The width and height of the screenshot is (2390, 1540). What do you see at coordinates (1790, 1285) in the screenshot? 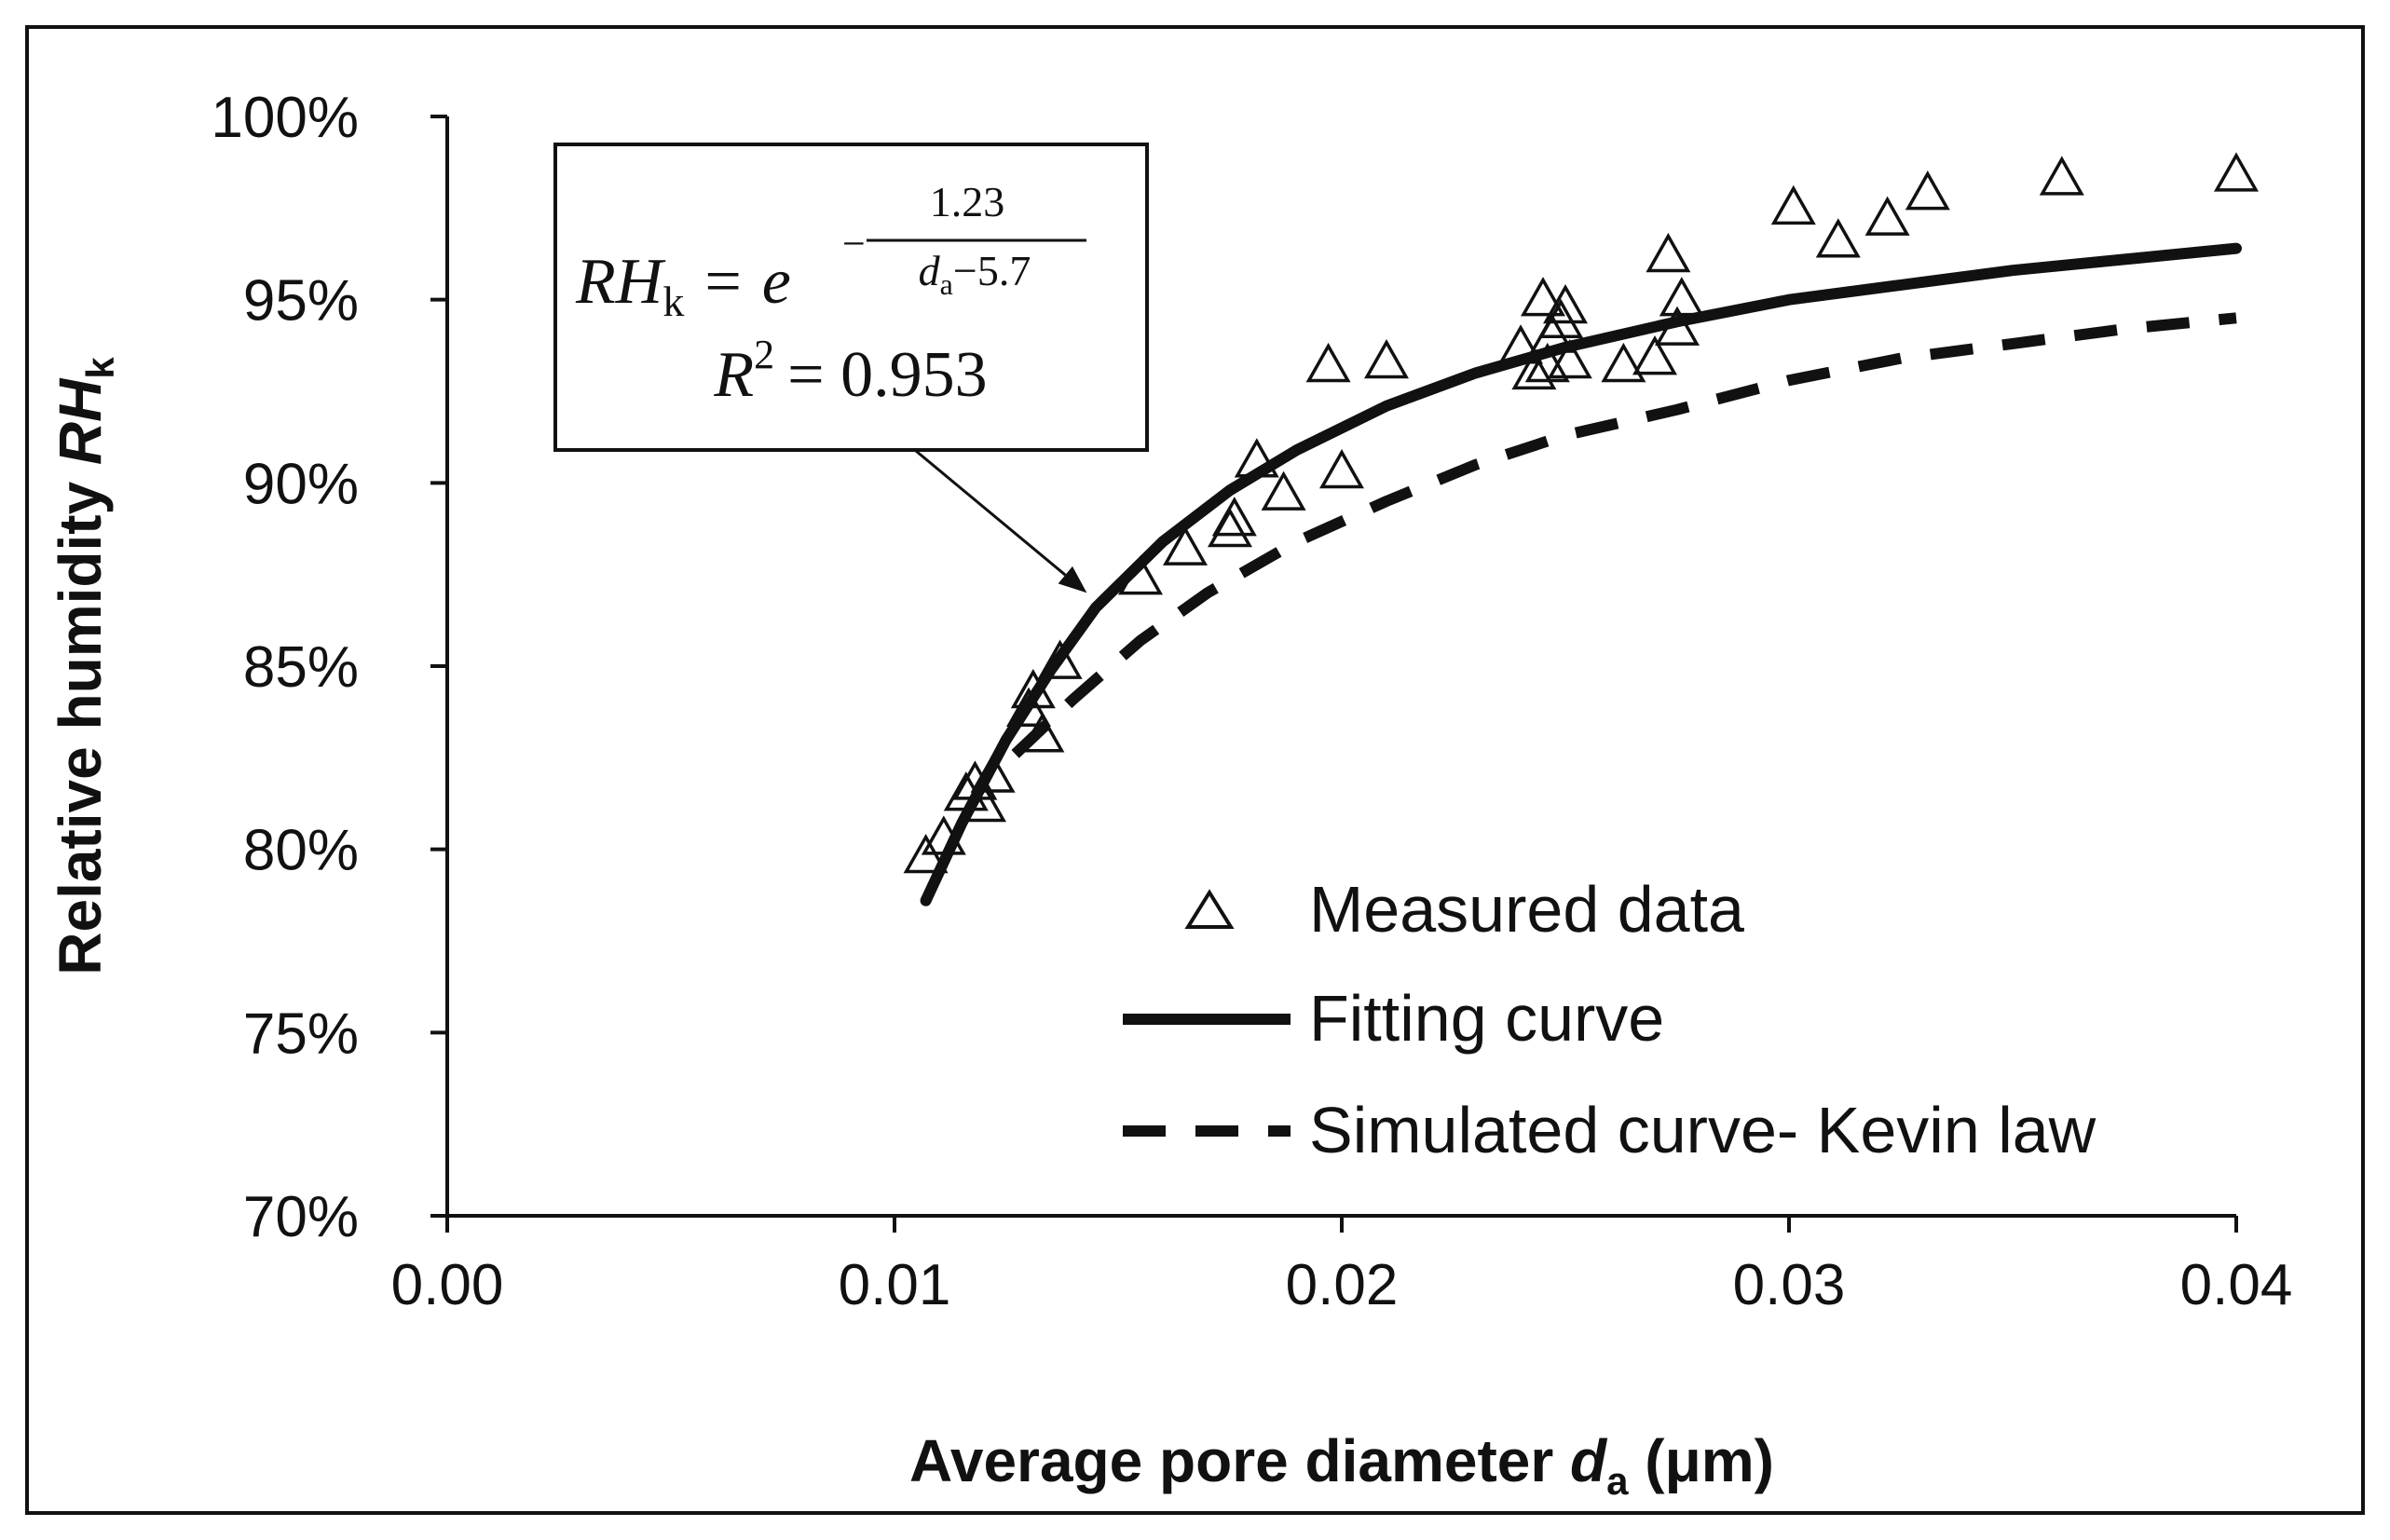
I see `x-tick-label: 0.03` at bounding box center [1790, 1285].